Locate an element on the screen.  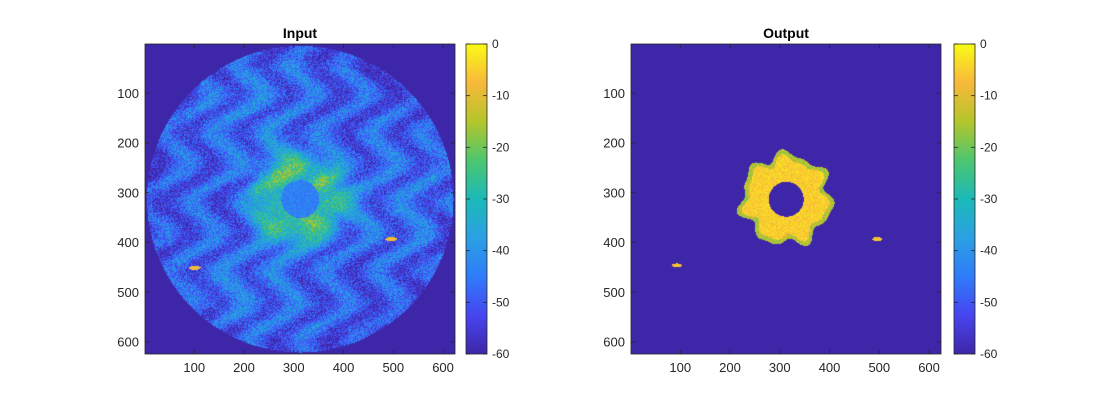
output-title: Output is located at coordinates (786, 33).